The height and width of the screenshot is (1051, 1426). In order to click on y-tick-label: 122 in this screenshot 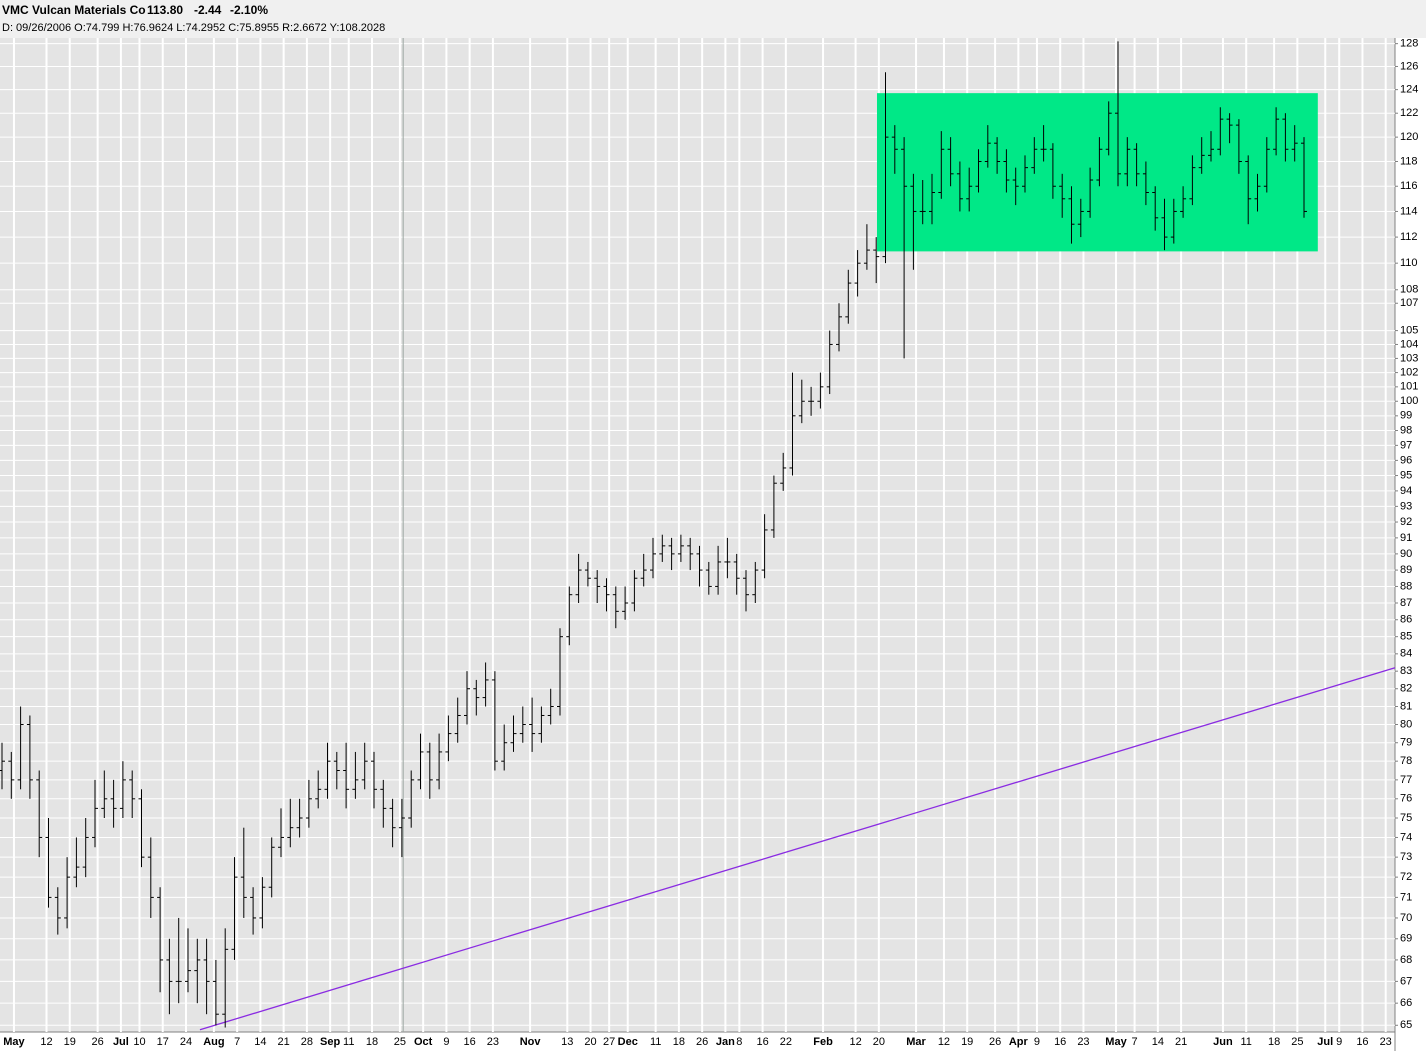, I will do `click(1409, 113)`.